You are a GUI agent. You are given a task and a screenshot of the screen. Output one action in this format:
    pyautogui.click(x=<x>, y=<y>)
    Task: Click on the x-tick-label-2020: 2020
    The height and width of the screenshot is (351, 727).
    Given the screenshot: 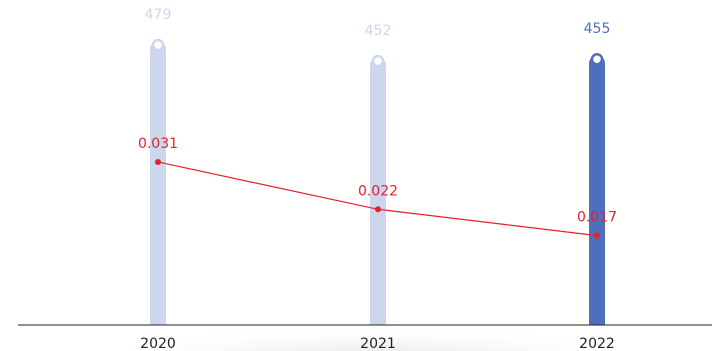 What is the action you would take?
    pyautogui.click(x=158, y=343)
    